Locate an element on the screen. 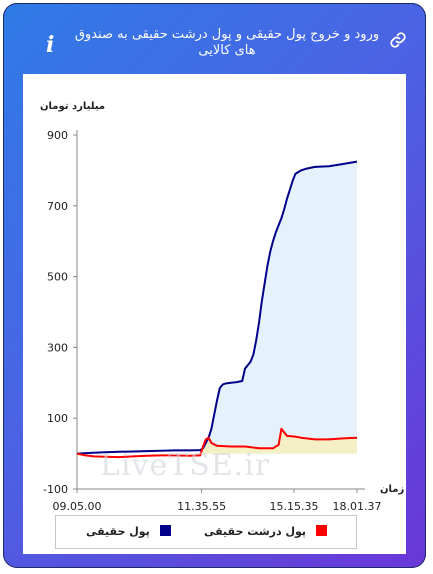 The image size is (433, 574). legend-swatch-big-money is located at coordinates (321, 530).